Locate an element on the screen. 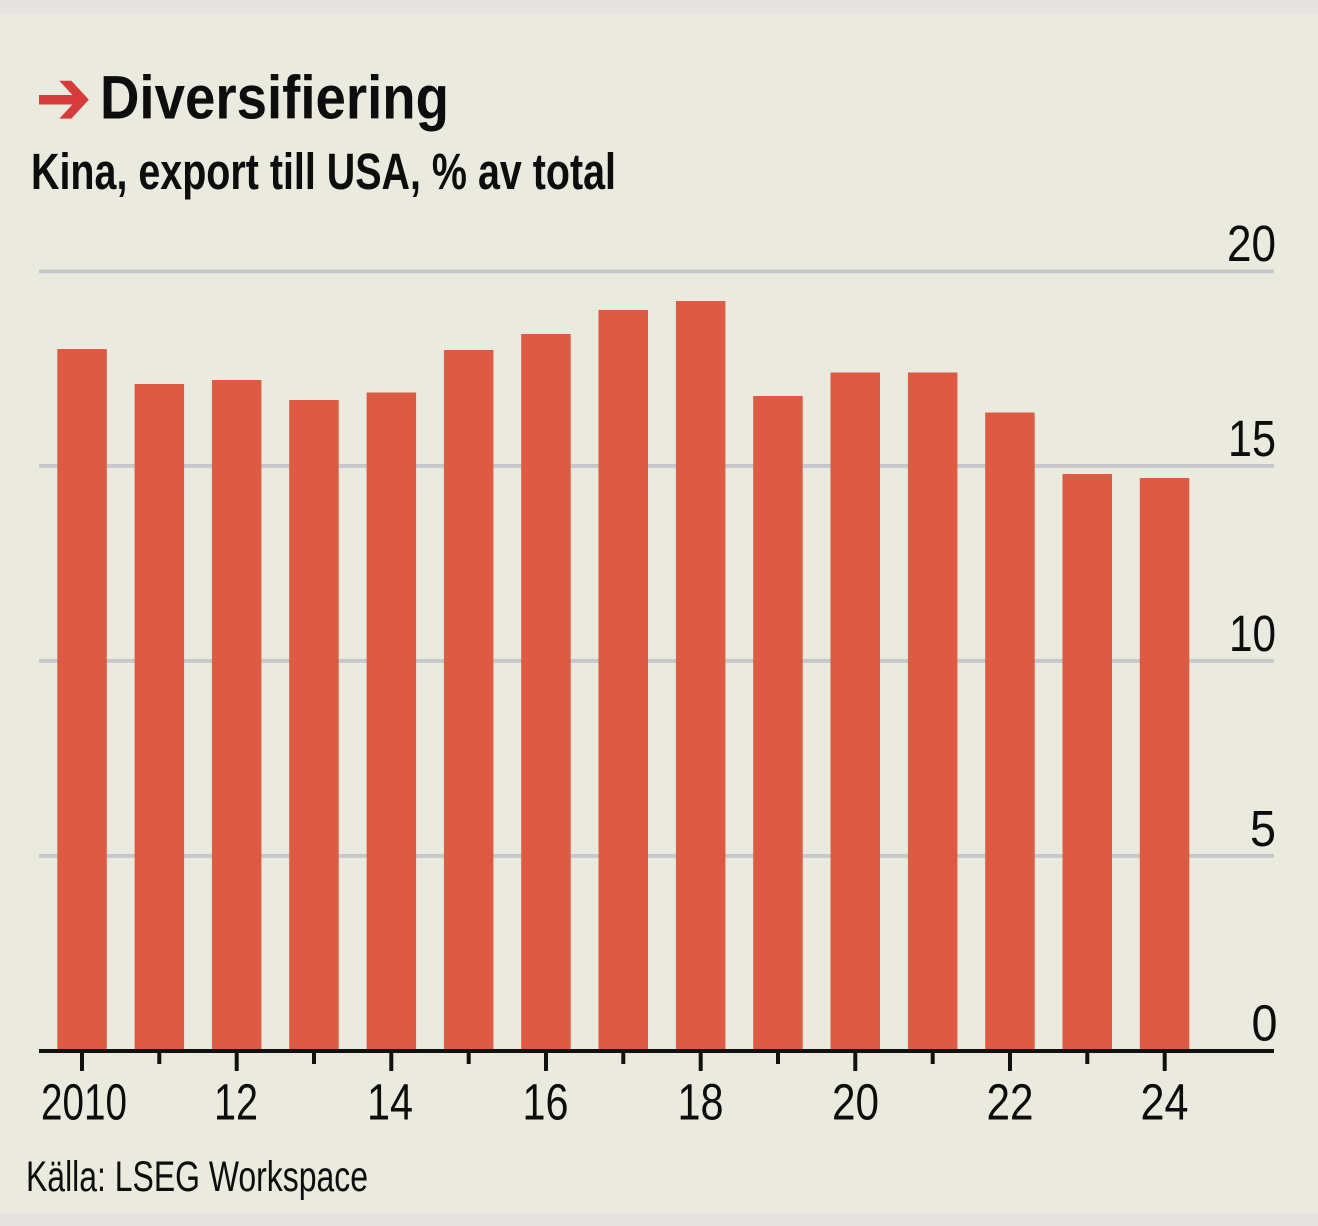 This screenshot has width=1318, height=1226. svg-text: 2010 is located at coordinates (84, 1101).